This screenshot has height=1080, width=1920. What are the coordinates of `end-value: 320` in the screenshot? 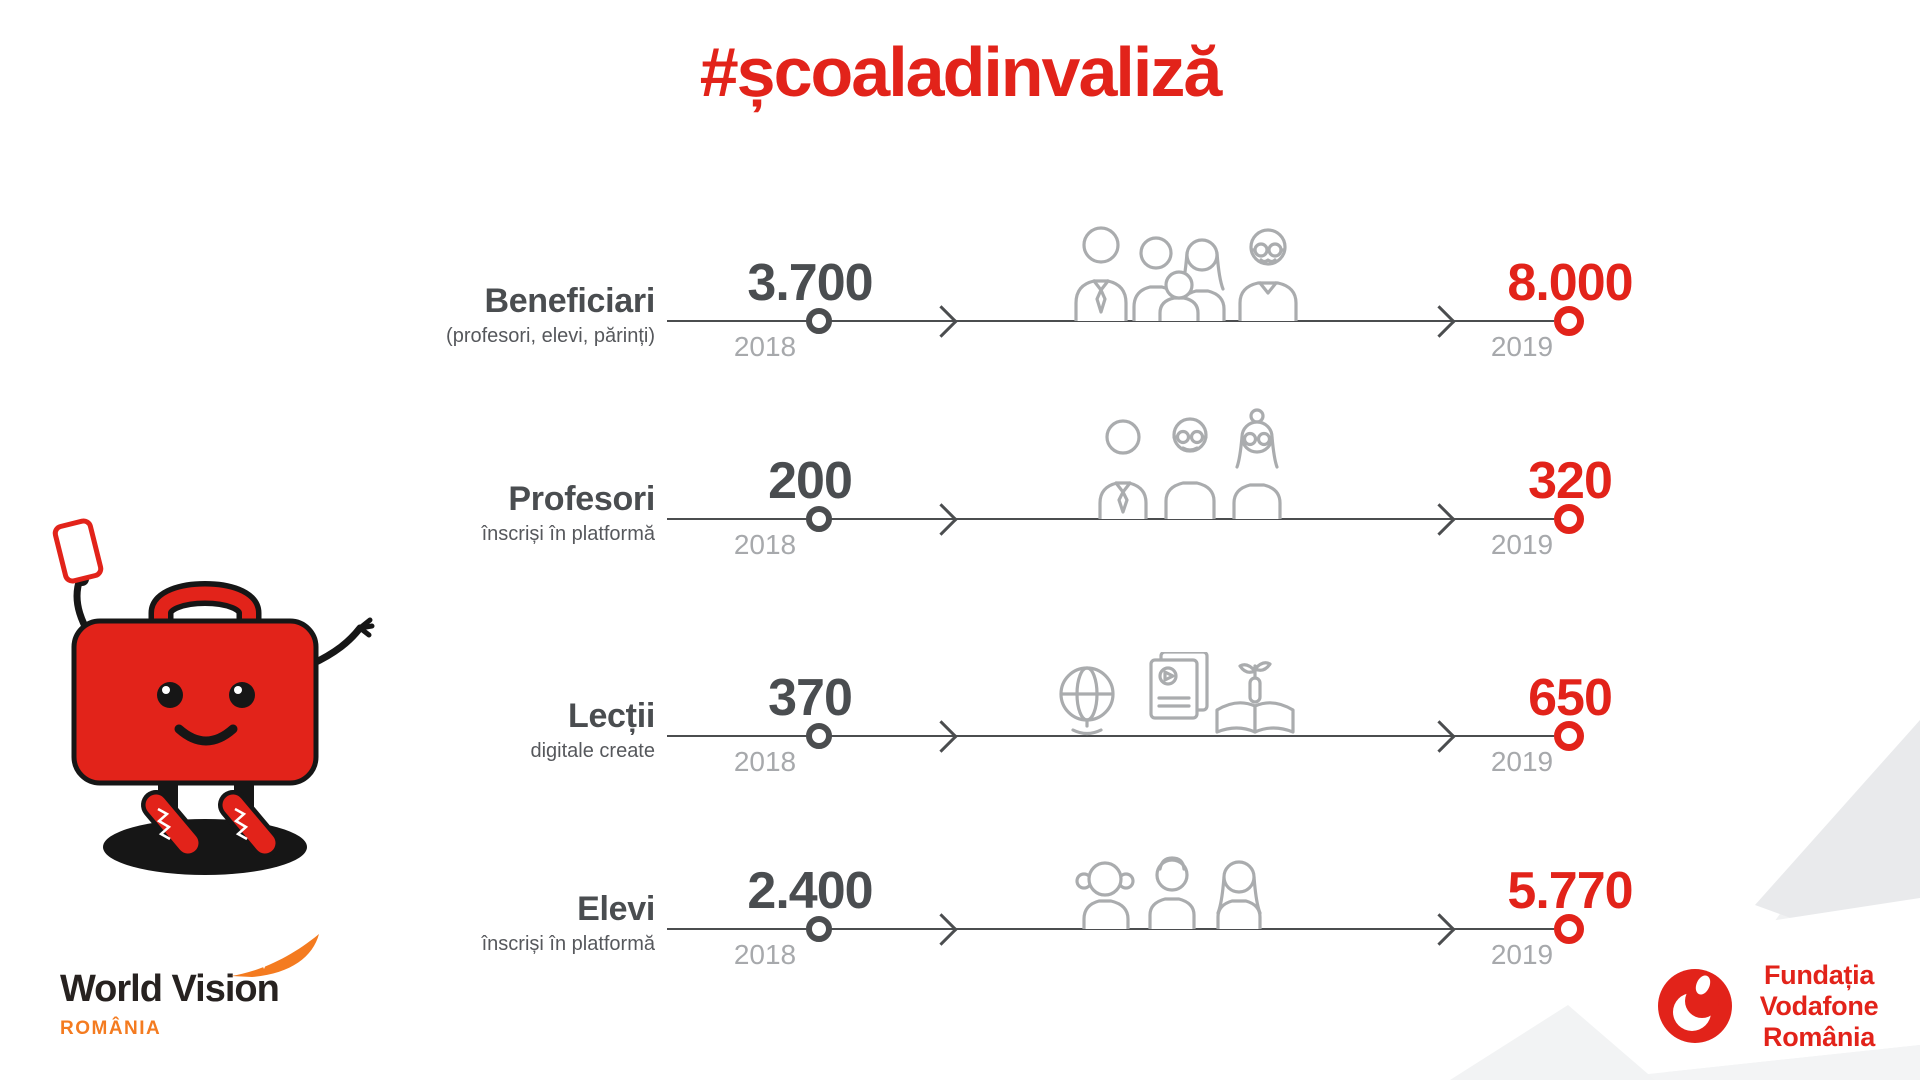 It's located at (1570, 481).